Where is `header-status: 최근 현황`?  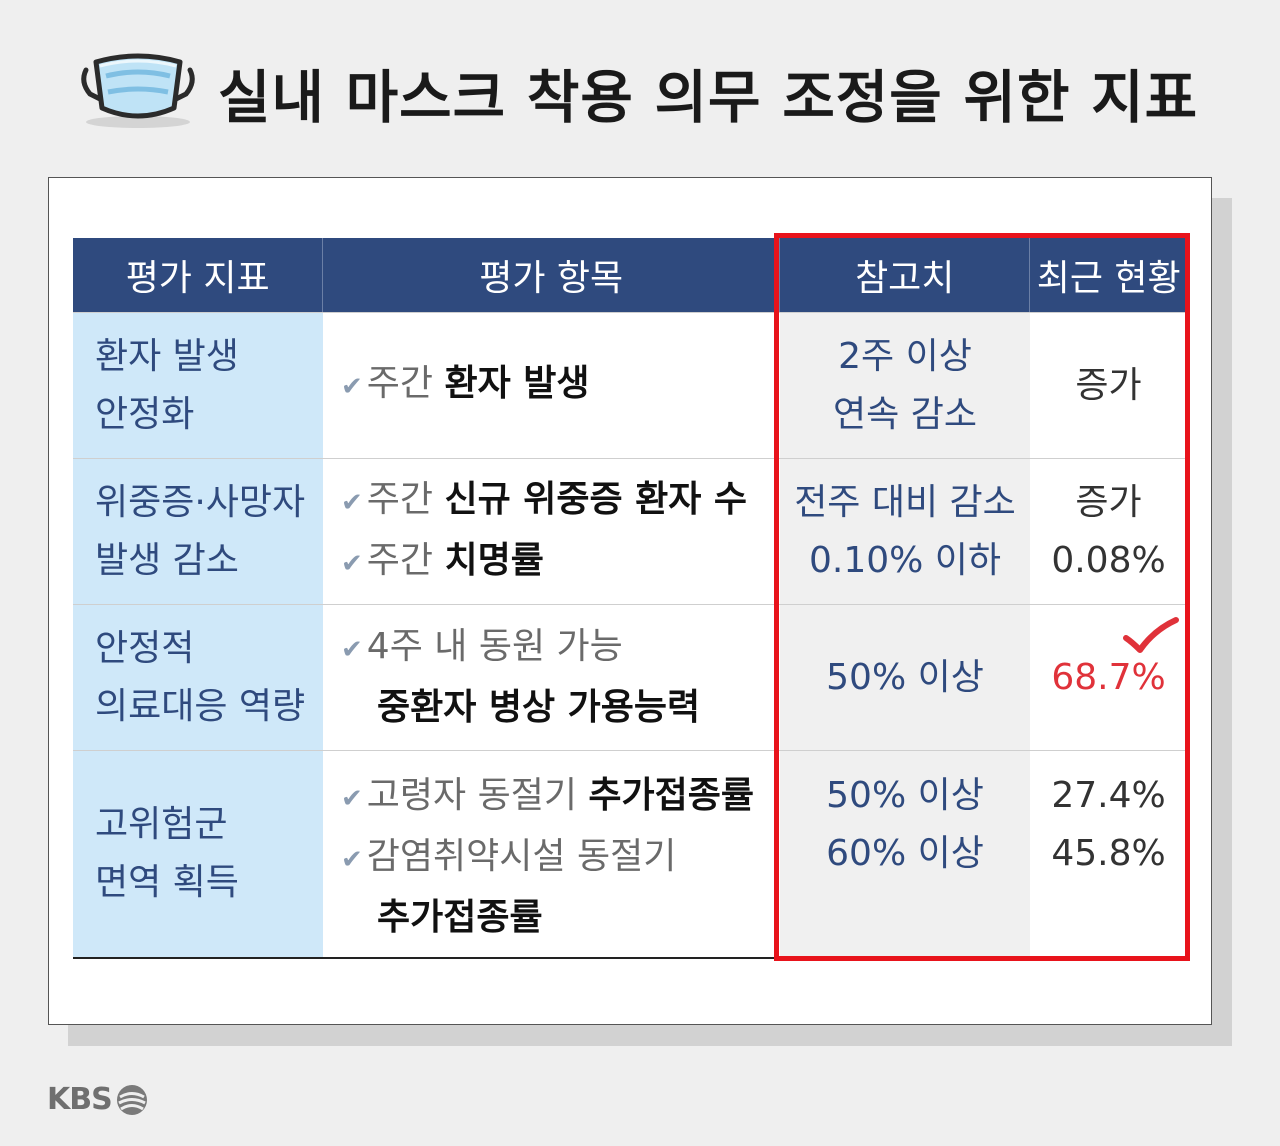
header-status: 최근 현황 is located at coordinates (1108, 278).